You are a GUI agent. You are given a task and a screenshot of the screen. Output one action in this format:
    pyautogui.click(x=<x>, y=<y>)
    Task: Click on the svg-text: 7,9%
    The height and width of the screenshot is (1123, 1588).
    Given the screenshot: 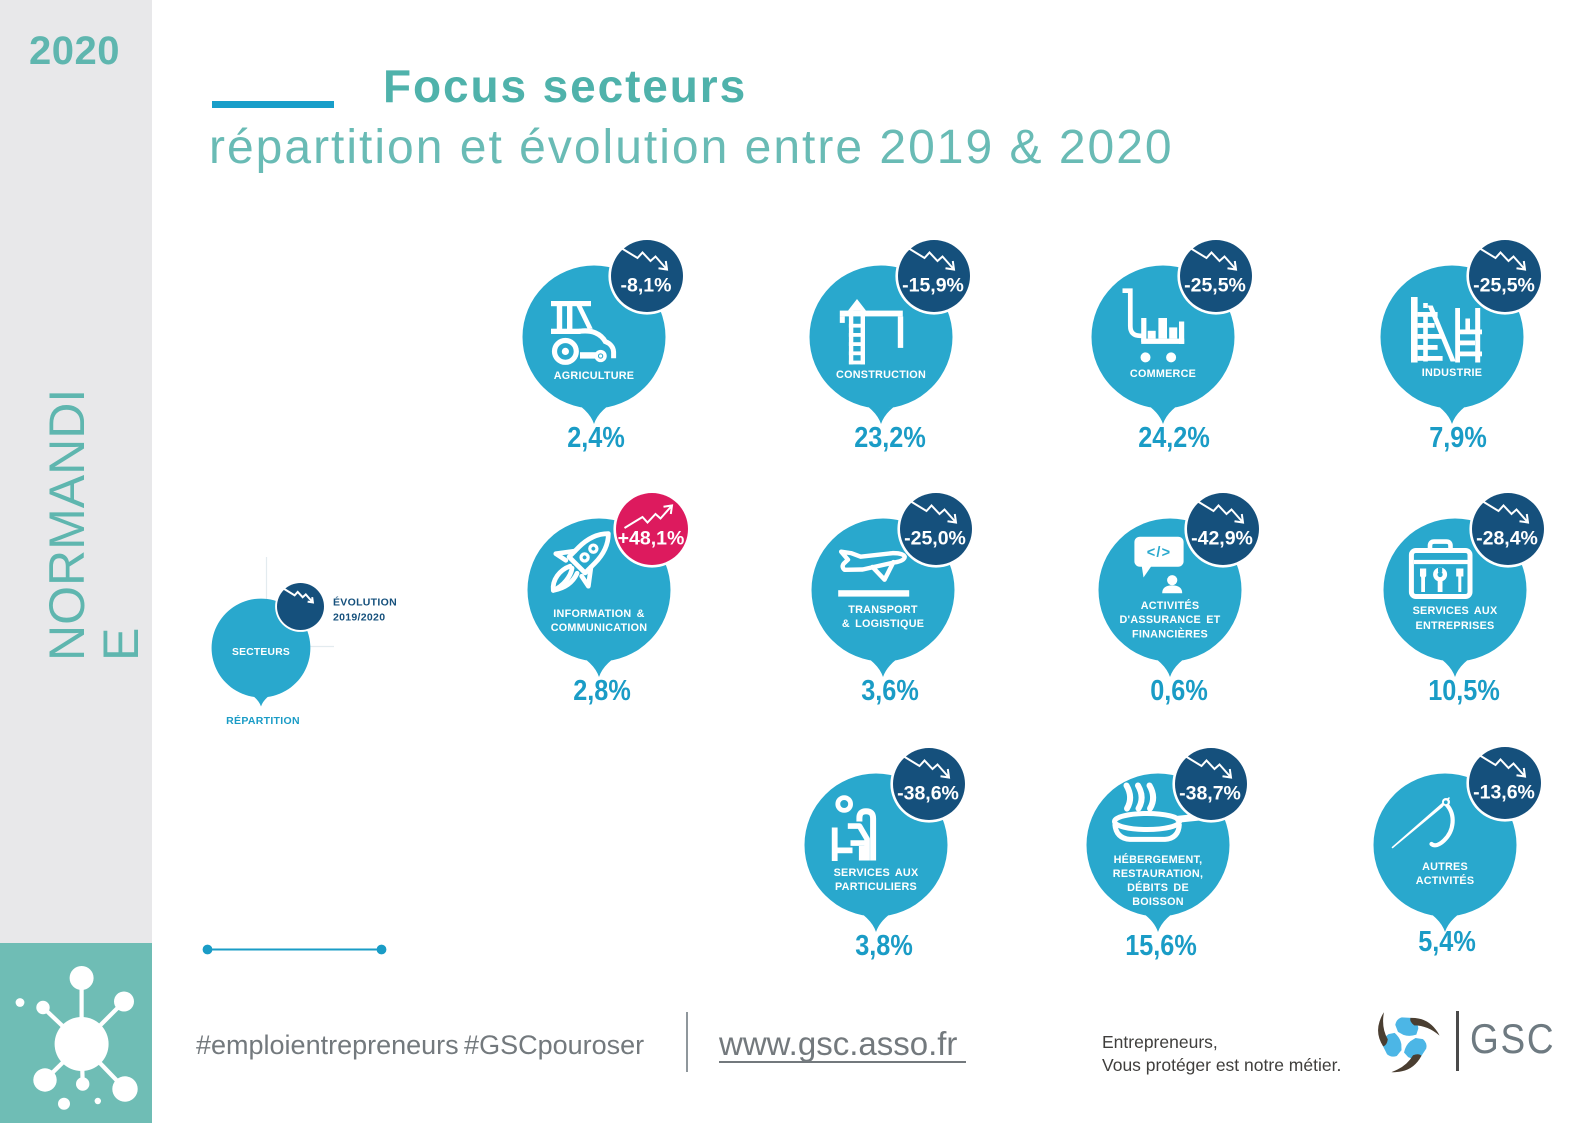 What is the action you would take?
    pyautogui.click(x=1457, y=436)
    